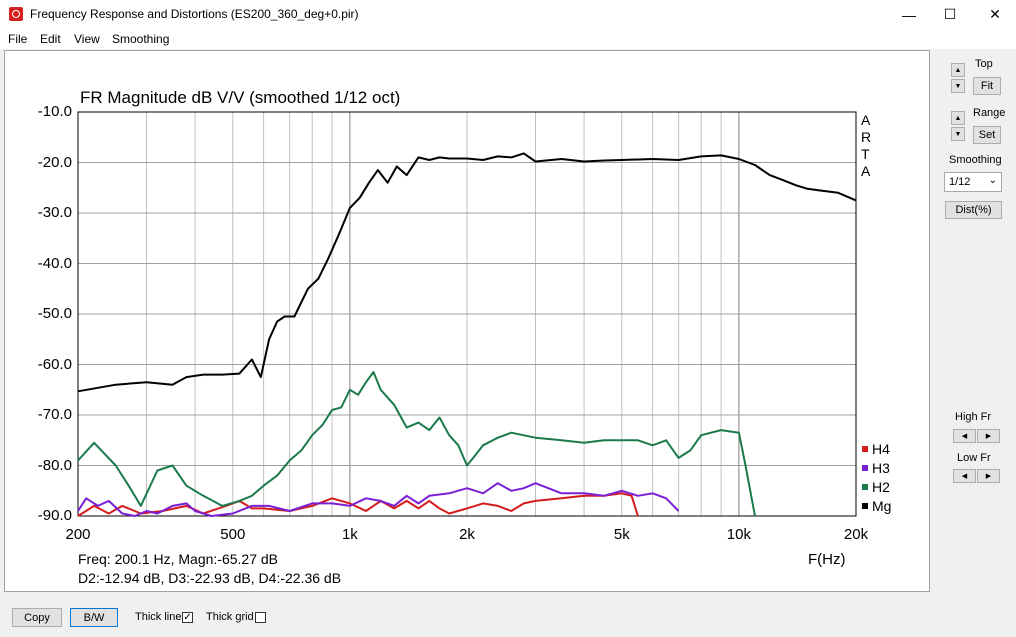 The width and height of the screenshot is (1016, 637). Describe the element at coordinates (882, 506) in the screenshot. I see `legend-label-mg: Mg` at that location.